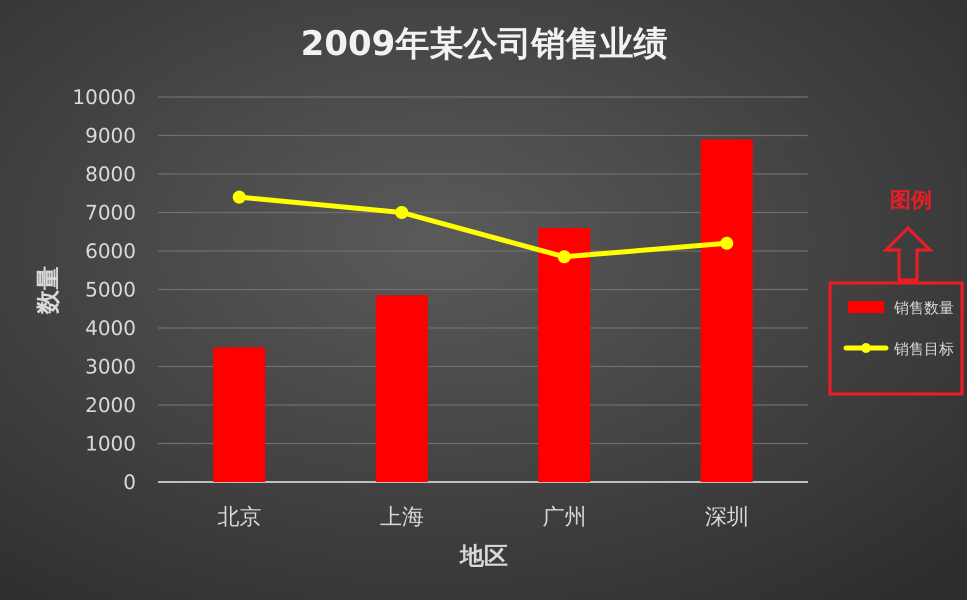 This screenshot has height=600, width=967. What do you see at coordinates (110, 290) in the screenshot?
I see `y-tick-label: 5000` at bounding box center [110, 290].